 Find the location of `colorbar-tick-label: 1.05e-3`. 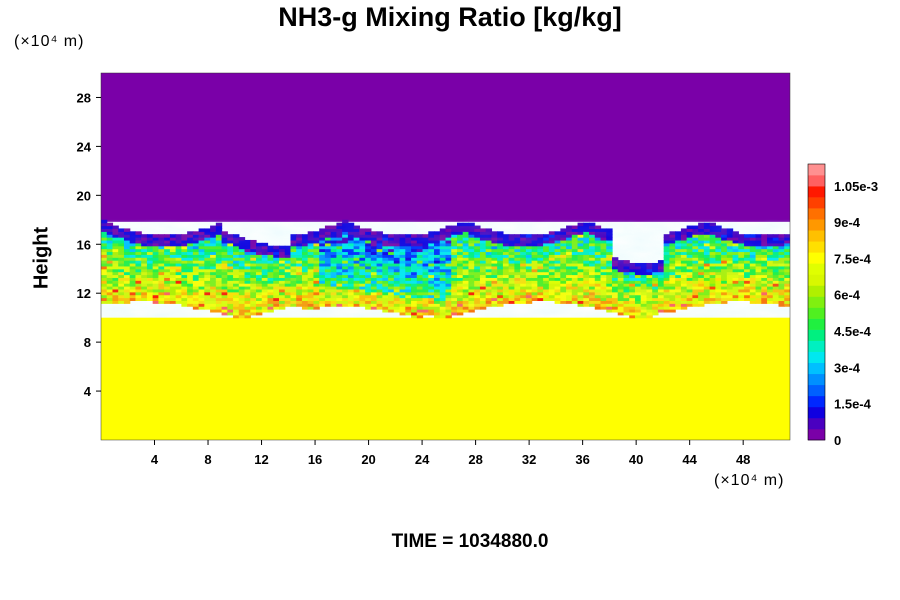

colorbar-tick-label: 1.05e-3 is located at coordinates (856, 186).